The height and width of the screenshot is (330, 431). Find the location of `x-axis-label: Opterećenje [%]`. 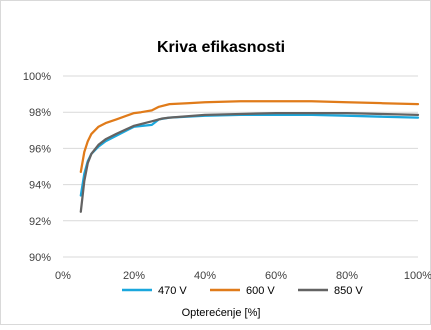

x-axis-label: Opterećenje [%] is located at coordinates (221, 313).